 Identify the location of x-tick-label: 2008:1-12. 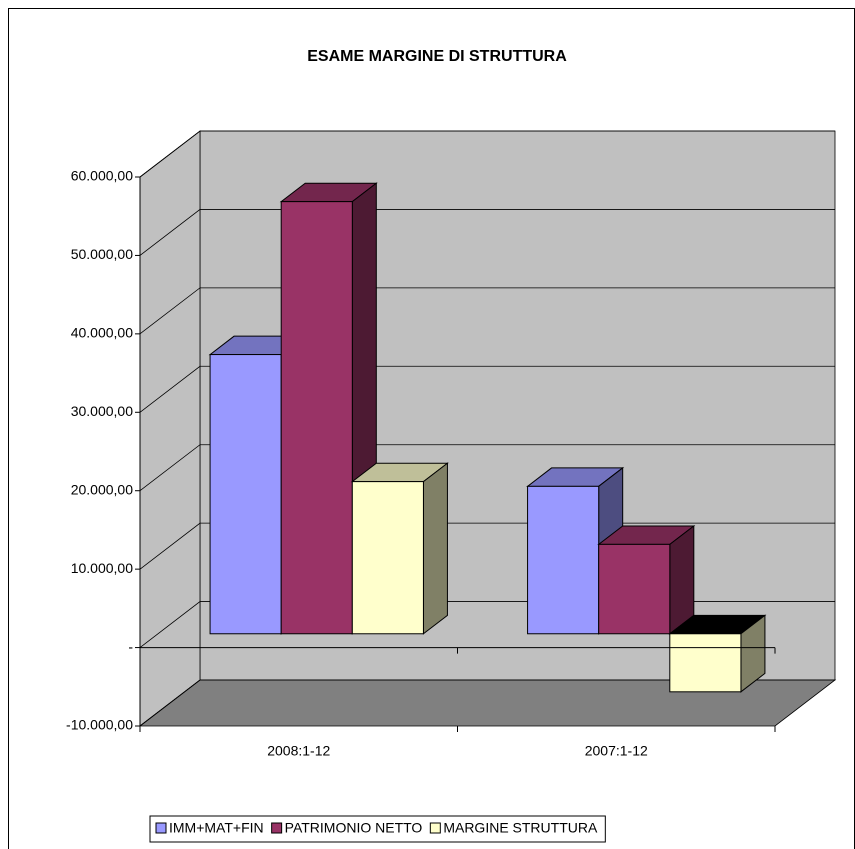
(298, 751).